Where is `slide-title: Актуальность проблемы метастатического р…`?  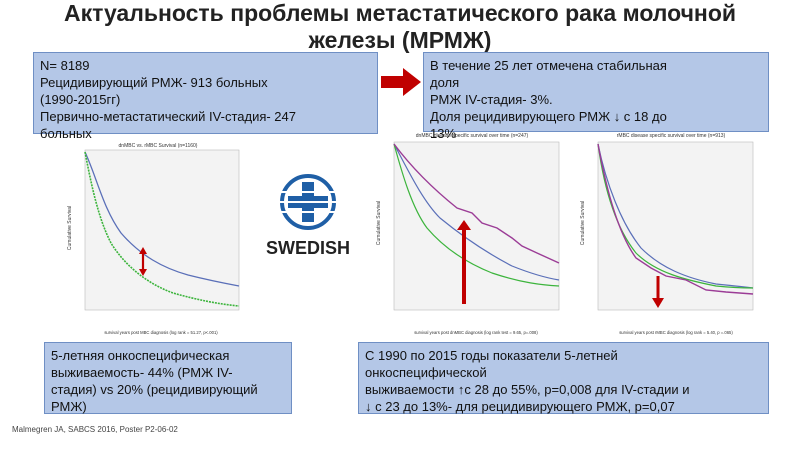 slide-title: Актуальность проблемы метастатического р… is located at coordinates (400, 27).